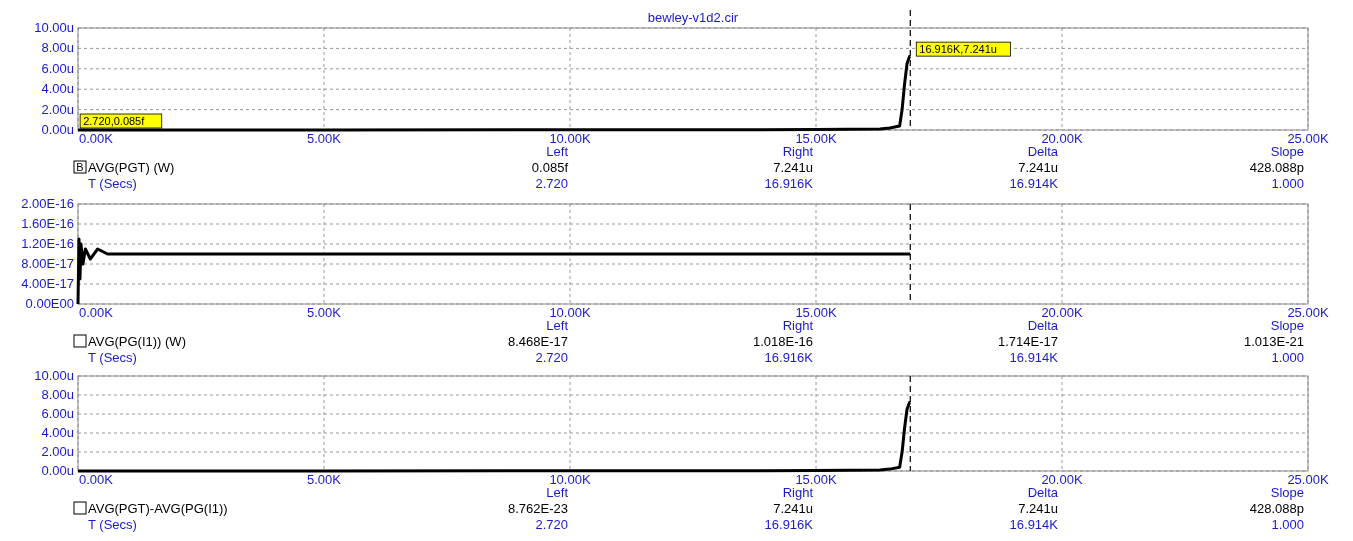  Describe the element at coordinates (1028, 341) in the screenshot. I see `text: 1.714E-17` at that location.